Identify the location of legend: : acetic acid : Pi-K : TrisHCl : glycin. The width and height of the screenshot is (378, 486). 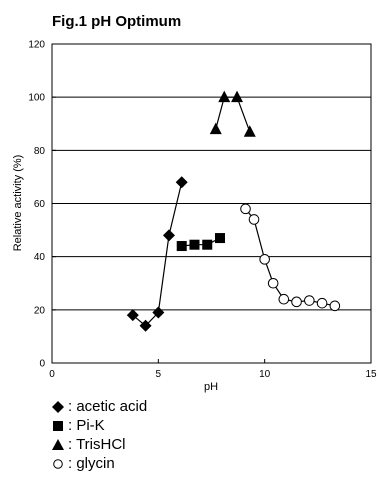
(99, 435).